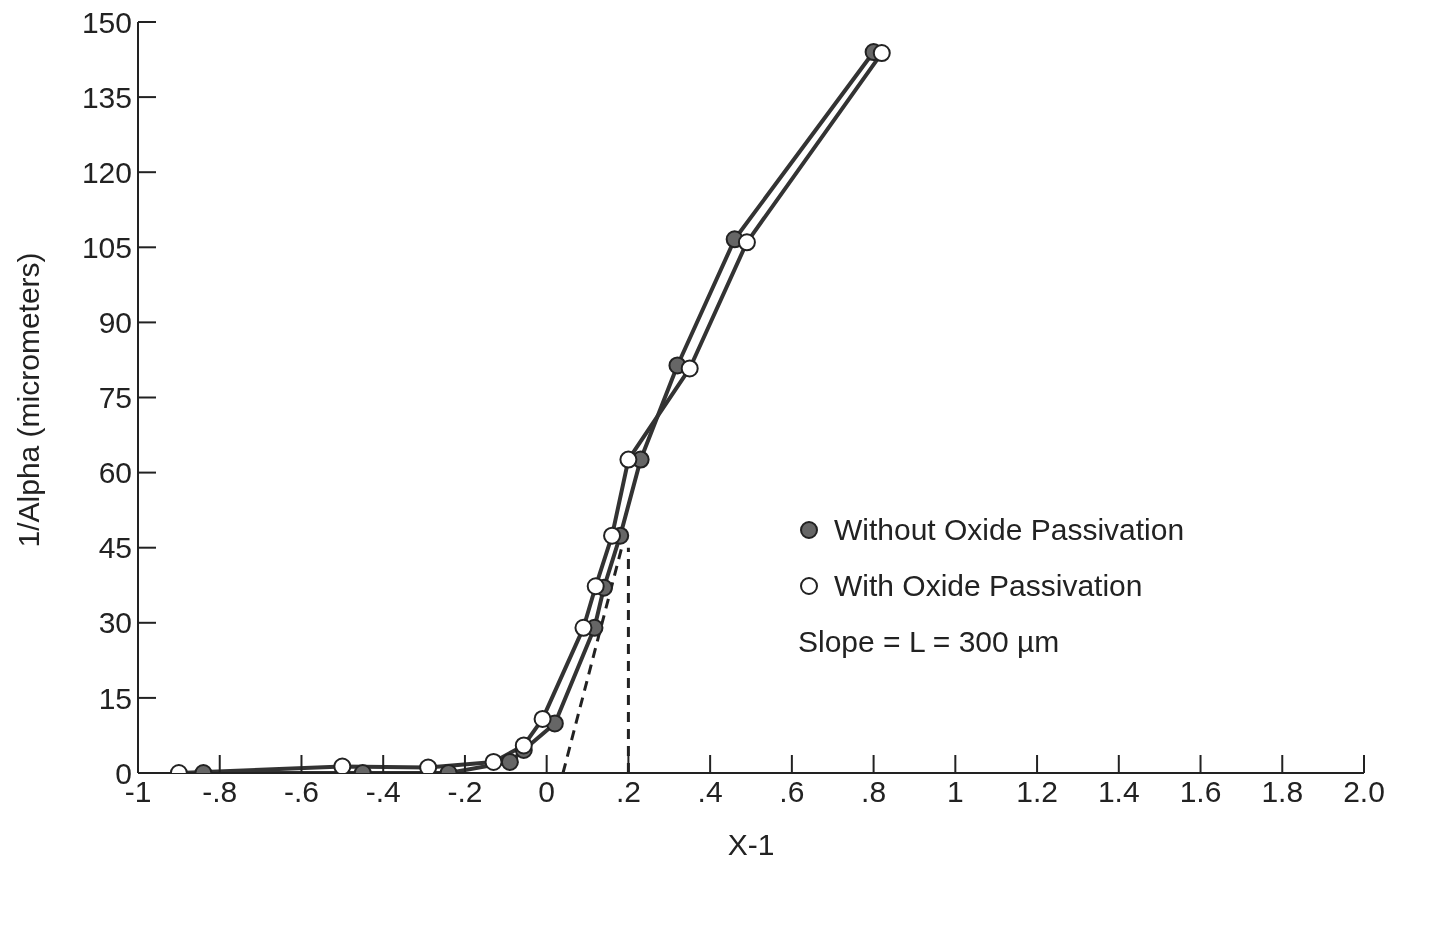 The height and width of the screenshot is (941, 1432). Describe the element at coordinates (106, 172) in the screenshot. I see `y-tick-label: 120` at that location.